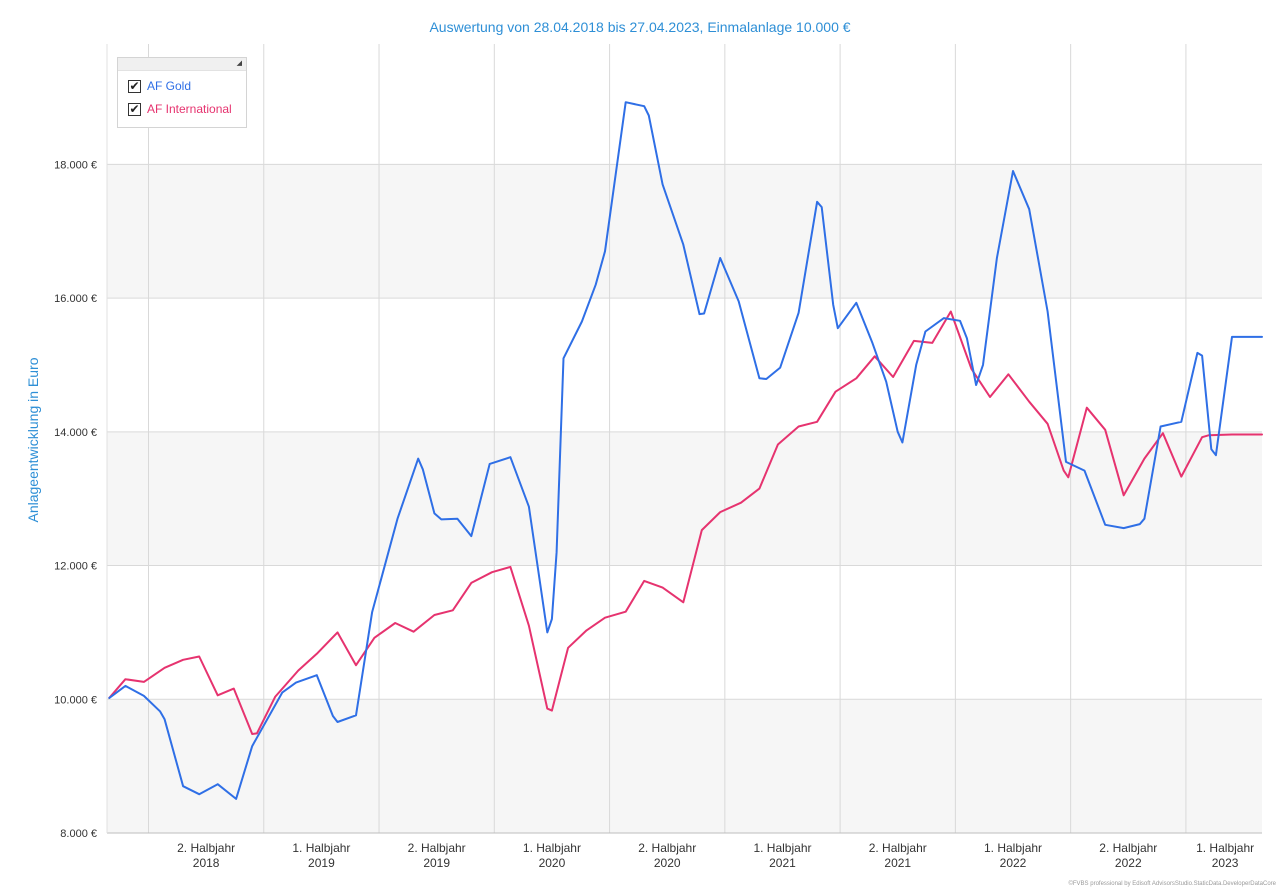 The image size is (1280, 889). I want to click on legend-label-af-gold: AF Gold, so click(169, 86).